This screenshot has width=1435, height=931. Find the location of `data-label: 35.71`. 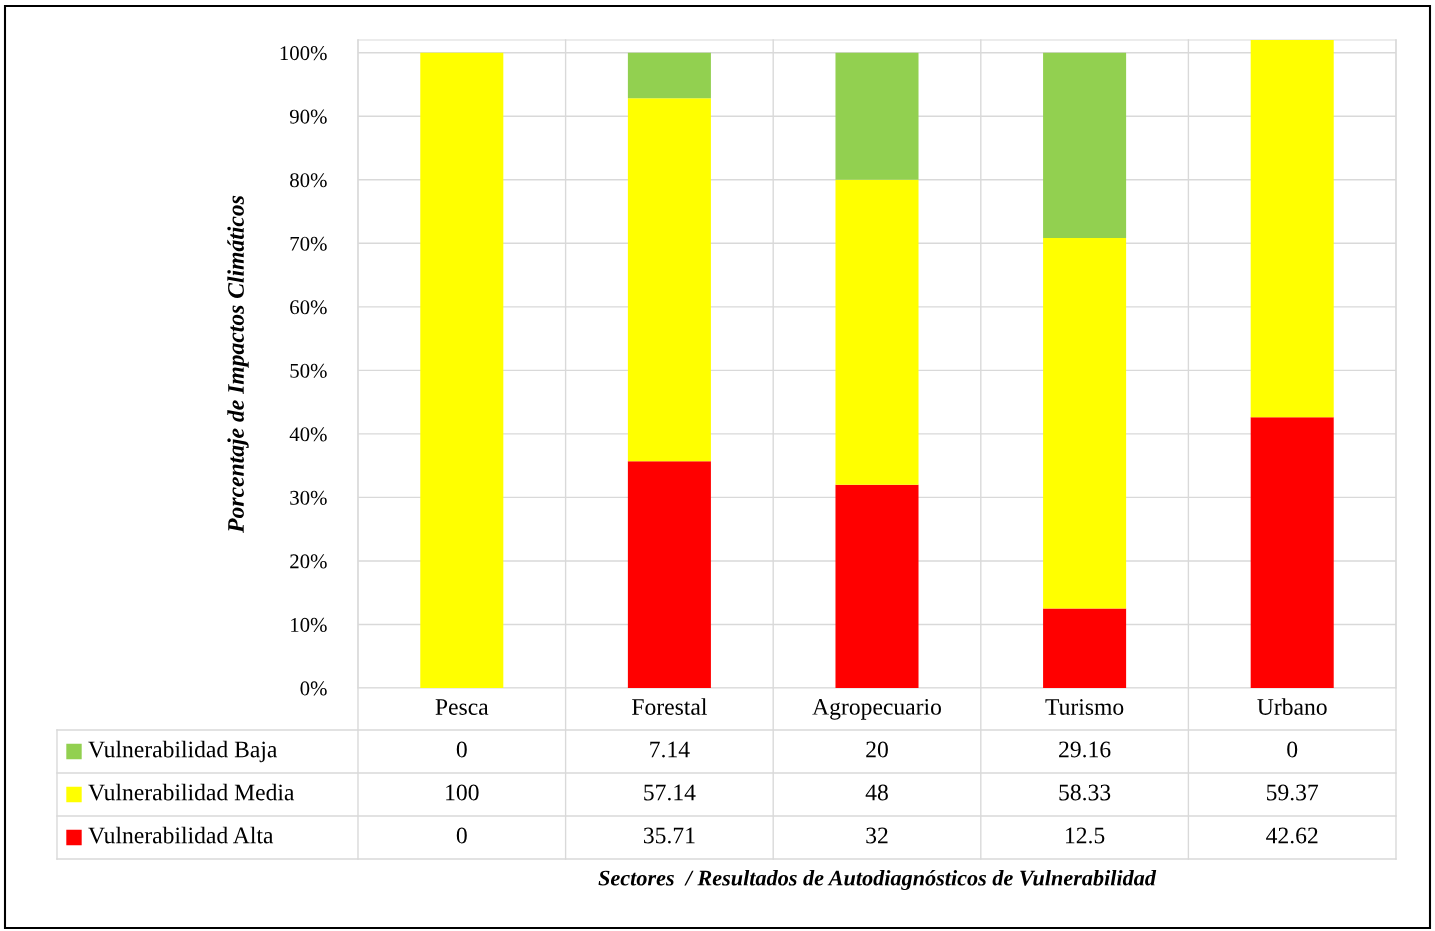

data-label: 35.71 is located at coordinates (669, 835).